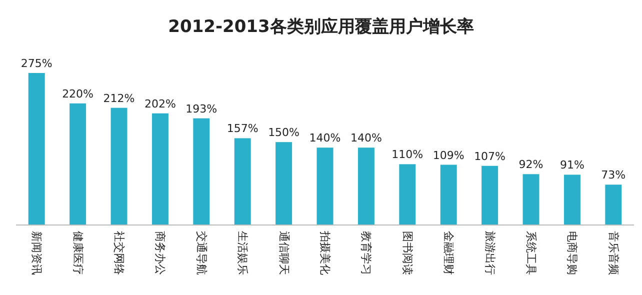 This screenshot has width=642, height=295. Describe the element at coordinates (321, 26) in the screenshot. I see `chart-title: 2012-2013各类别应用覆盖用户增长率` at that location.